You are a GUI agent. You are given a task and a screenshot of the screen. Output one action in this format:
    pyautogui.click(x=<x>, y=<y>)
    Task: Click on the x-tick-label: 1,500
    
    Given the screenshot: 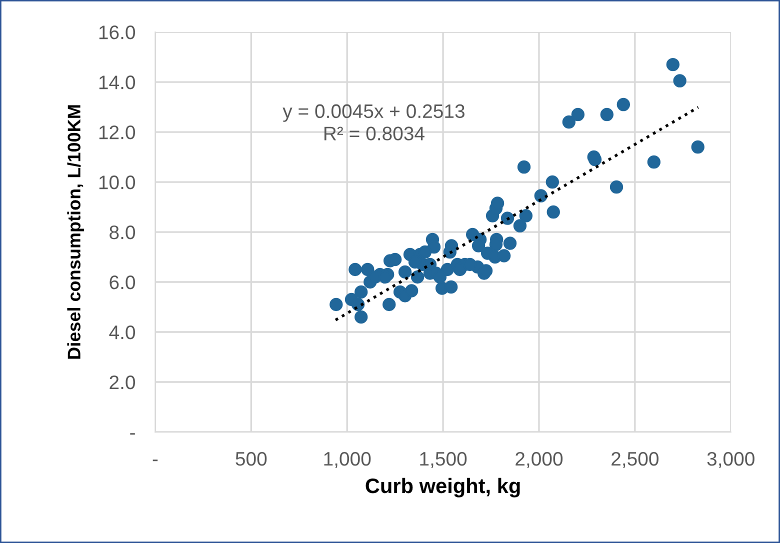 What is the action you would take?
    pyautogui.click(x=443, y=460)
    